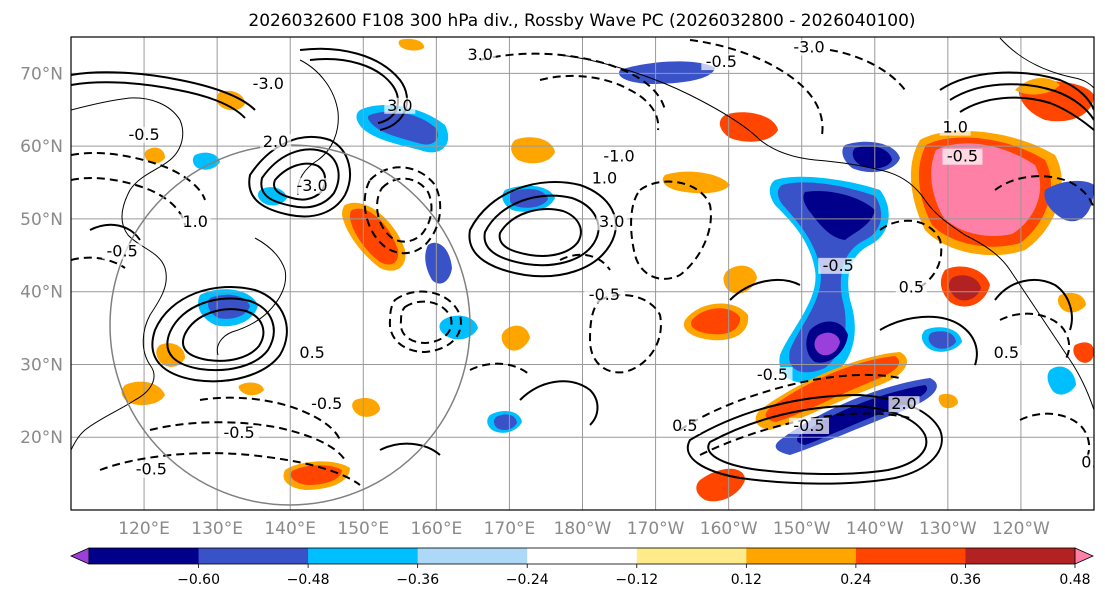  I want to click on colorbar-frame, so click(582, 556).